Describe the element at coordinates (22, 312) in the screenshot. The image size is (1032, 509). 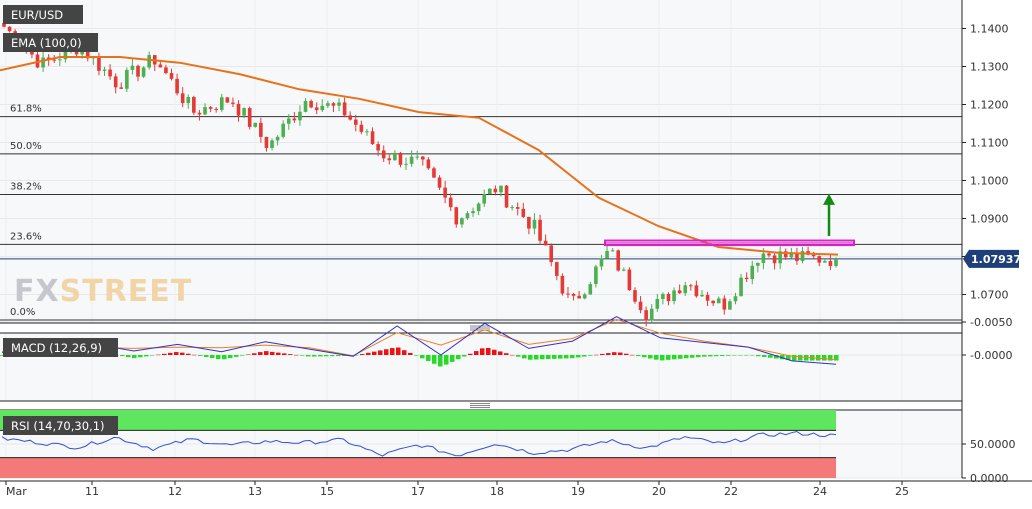
I see `fib-level-label: 0.0%` at that location.